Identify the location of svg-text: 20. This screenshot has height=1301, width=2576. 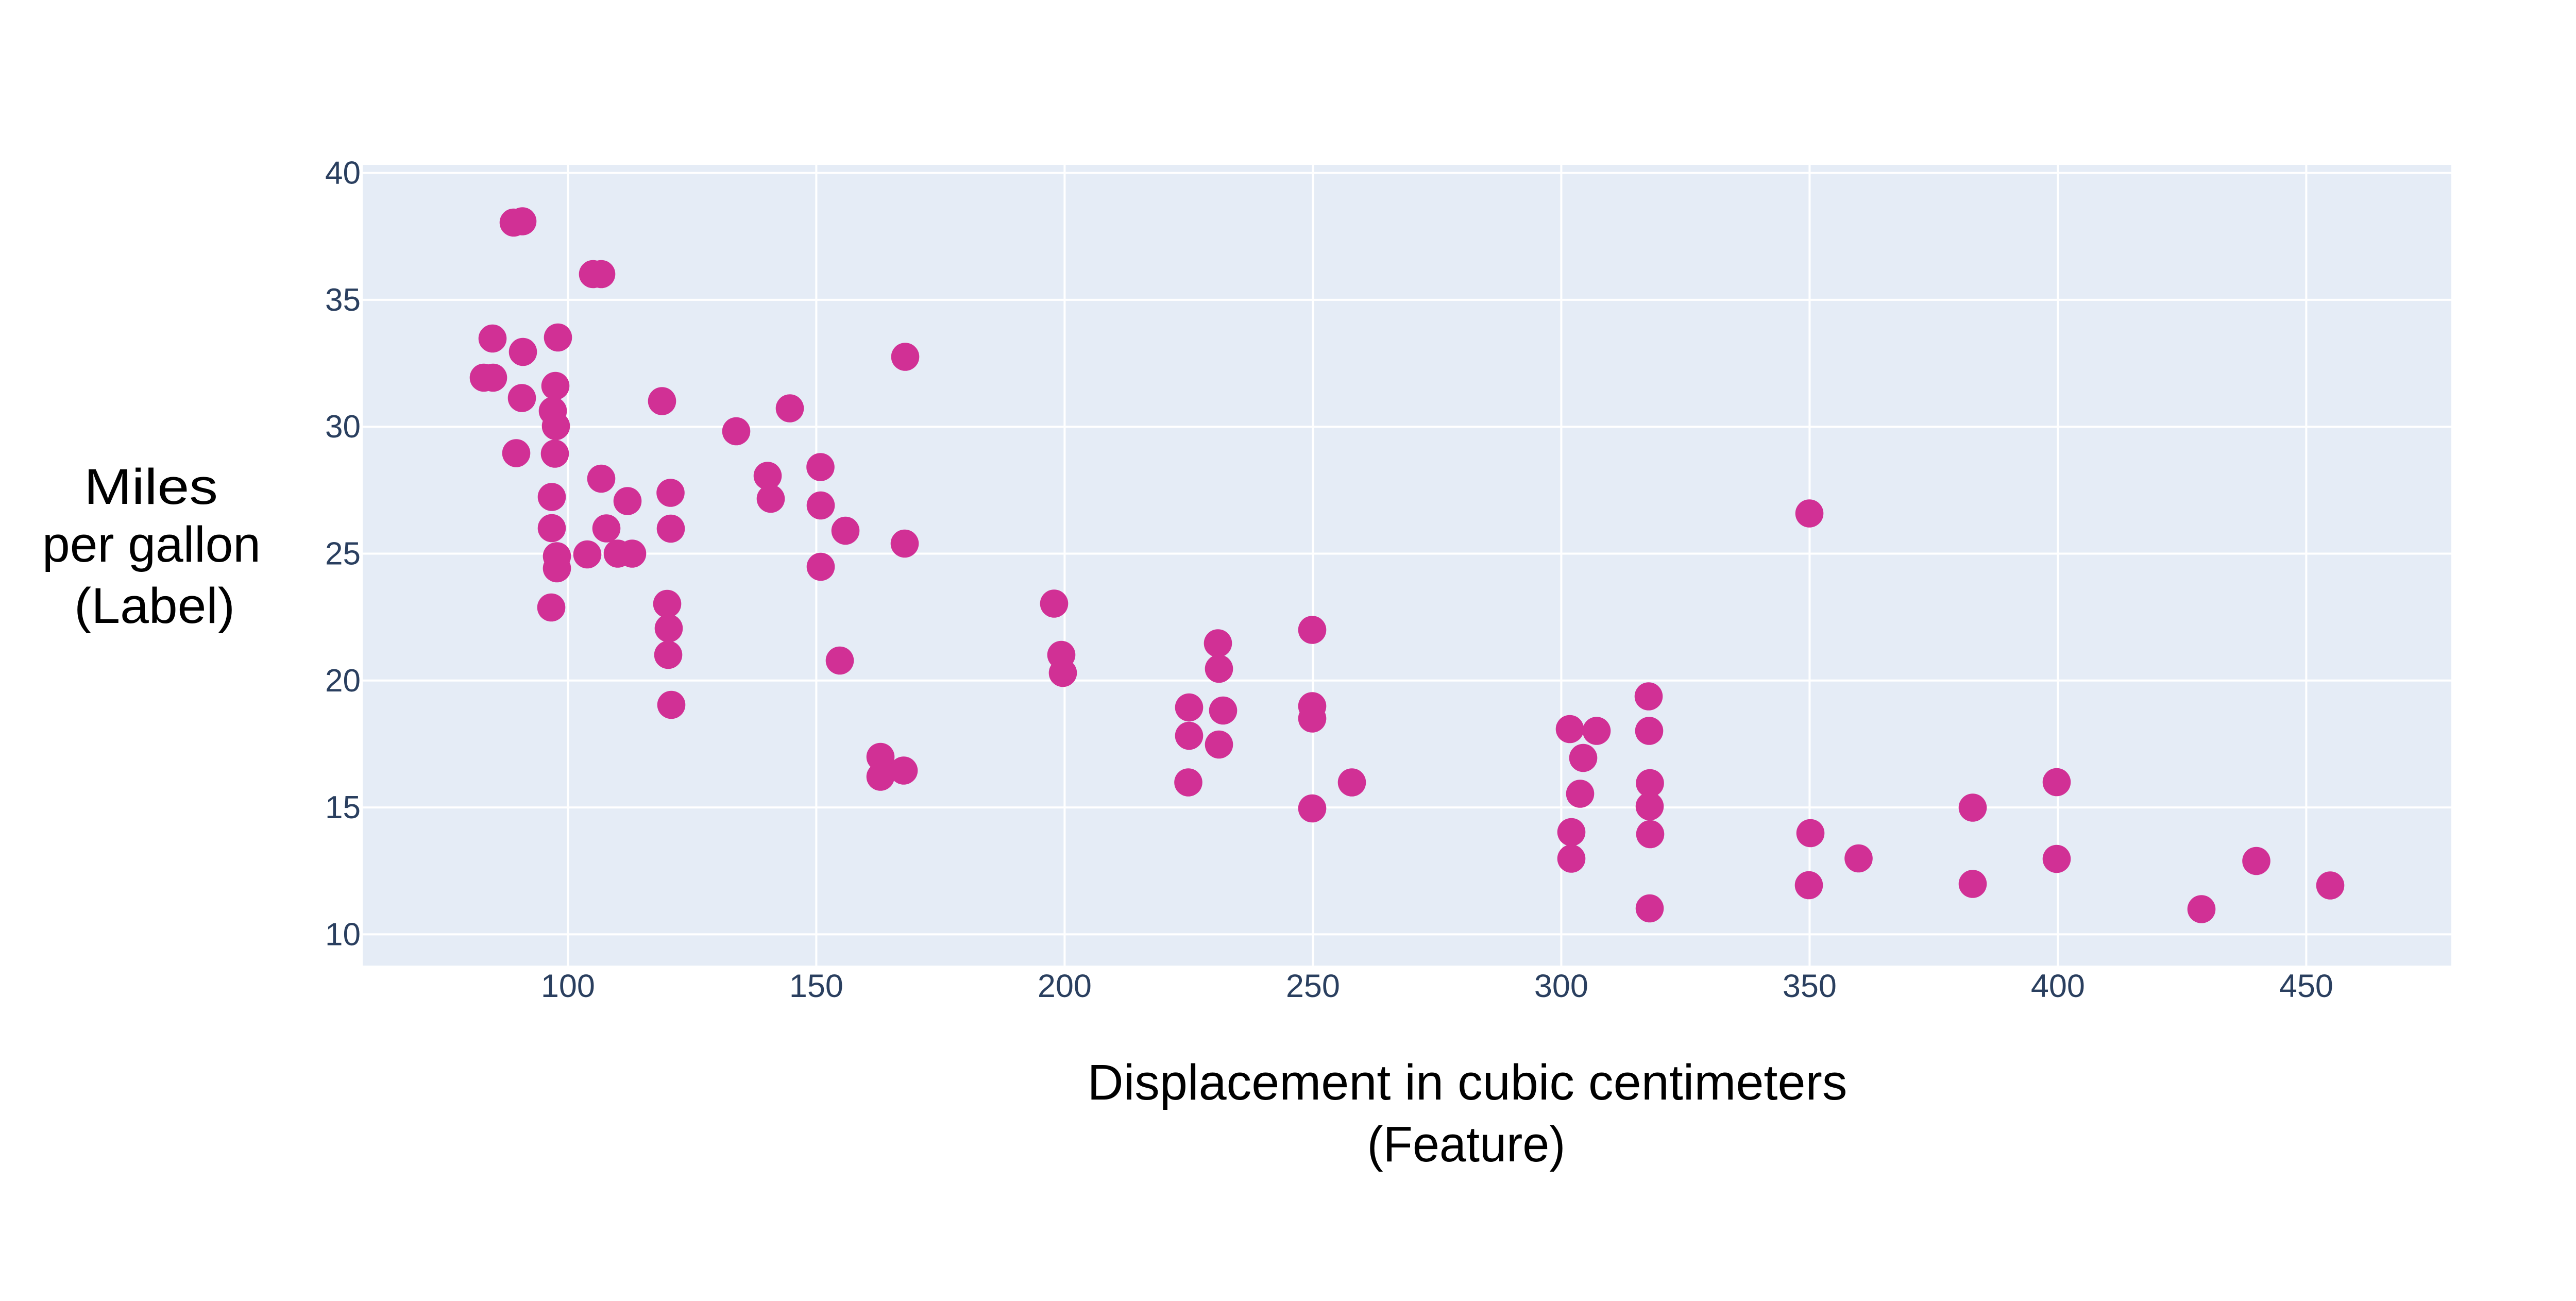
(343, 681).